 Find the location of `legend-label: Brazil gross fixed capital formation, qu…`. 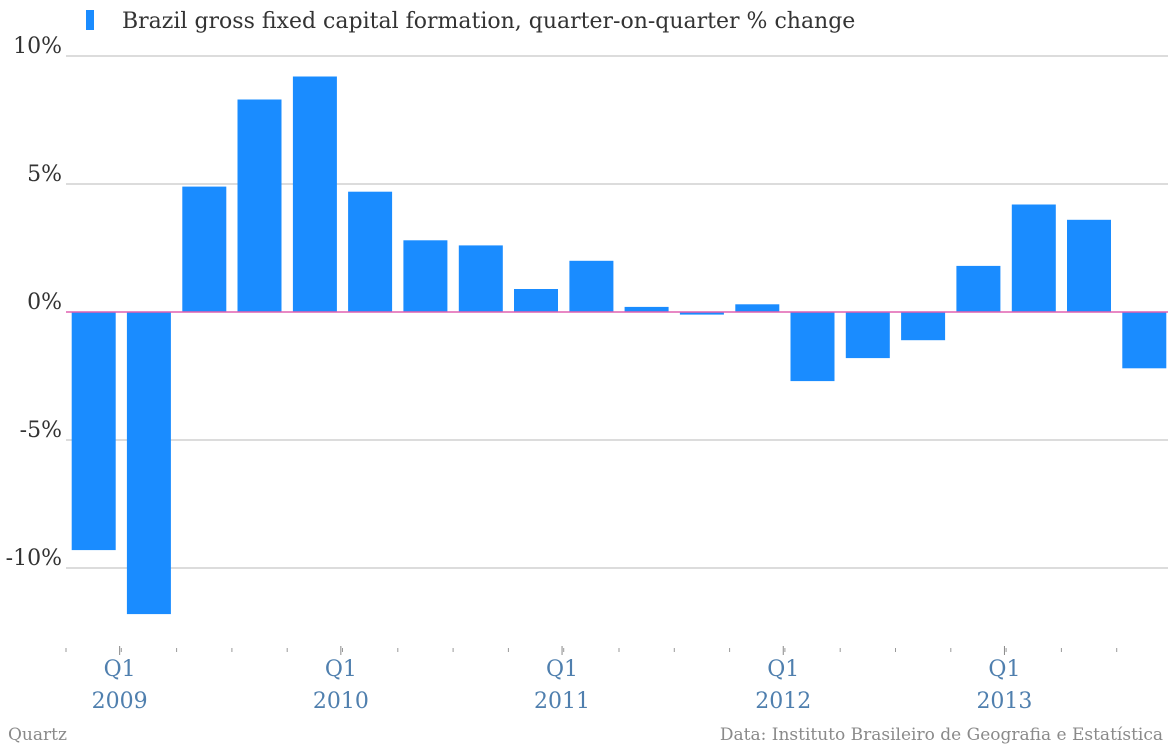

legend-label: Brazil gross fixed capital formation, qu… is located at coordinates (488, 21).